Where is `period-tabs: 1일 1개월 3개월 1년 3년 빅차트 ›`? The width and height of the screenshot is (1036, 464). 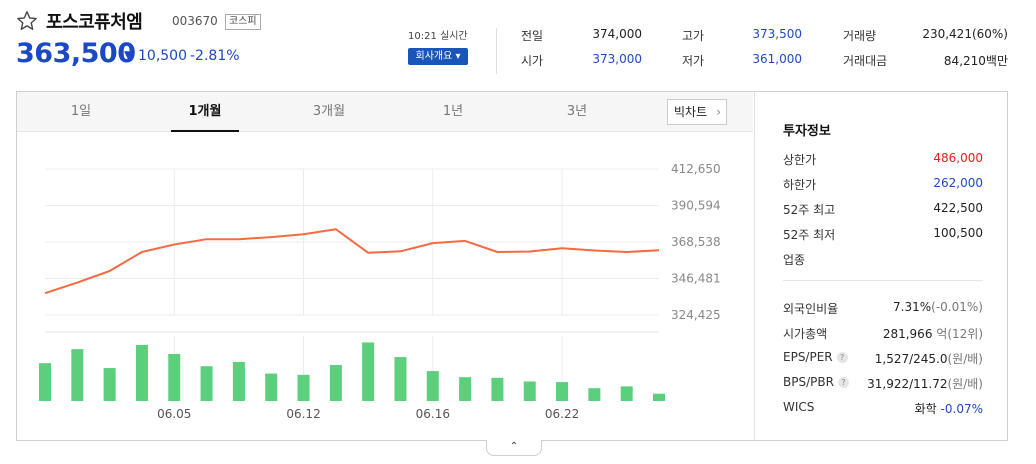
period-tabs: 1일 1개월 3개월 1년 3년 빅차트 › is located at coordinates (385, 112).